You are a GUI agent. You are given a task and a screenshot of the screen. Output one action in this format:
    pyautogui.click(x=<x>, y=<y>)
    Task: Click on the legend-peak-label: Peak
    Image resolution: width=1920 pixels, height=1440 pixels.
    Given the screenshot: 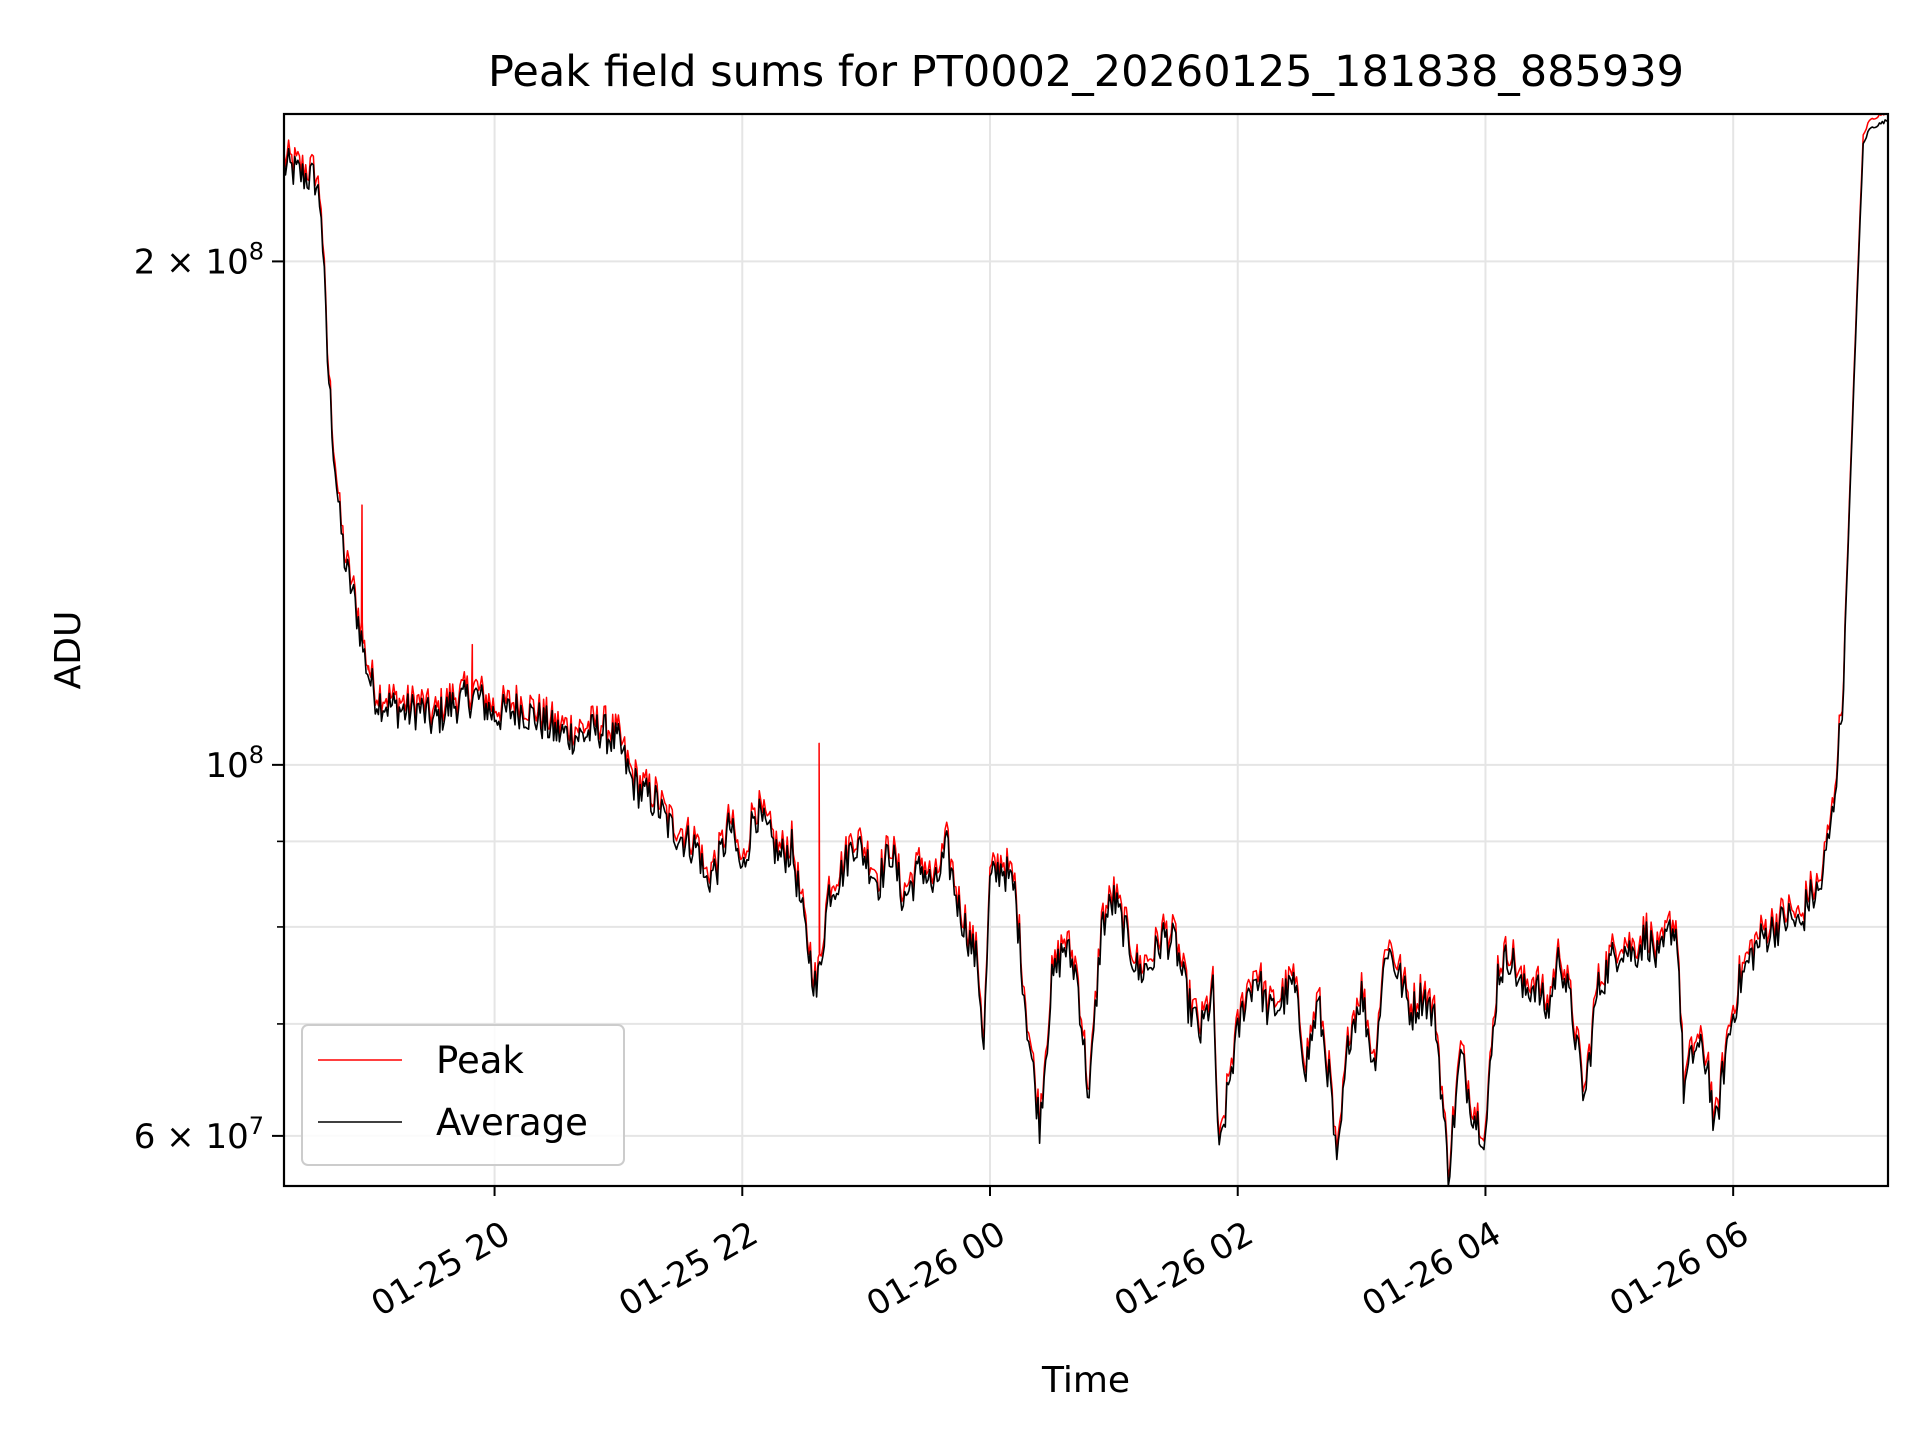 What is the action you would take?
    pyautogui.click(x=480, y=1060)
    